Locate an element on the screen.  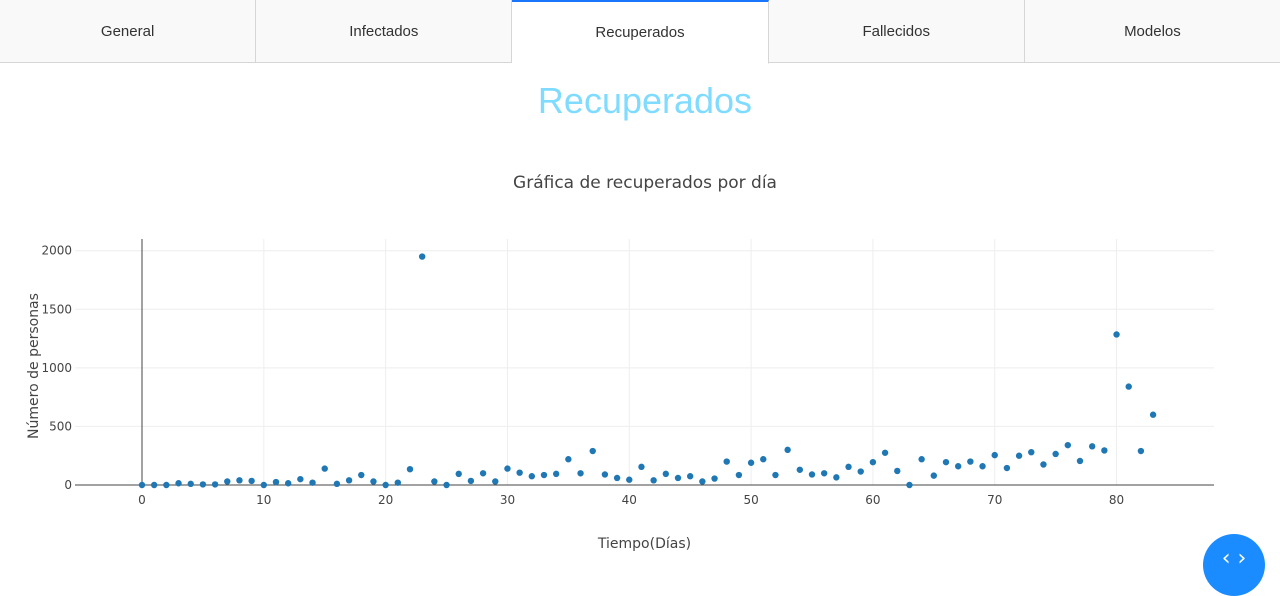
x-tick-label: 20 is located at coordinates (385, 500).